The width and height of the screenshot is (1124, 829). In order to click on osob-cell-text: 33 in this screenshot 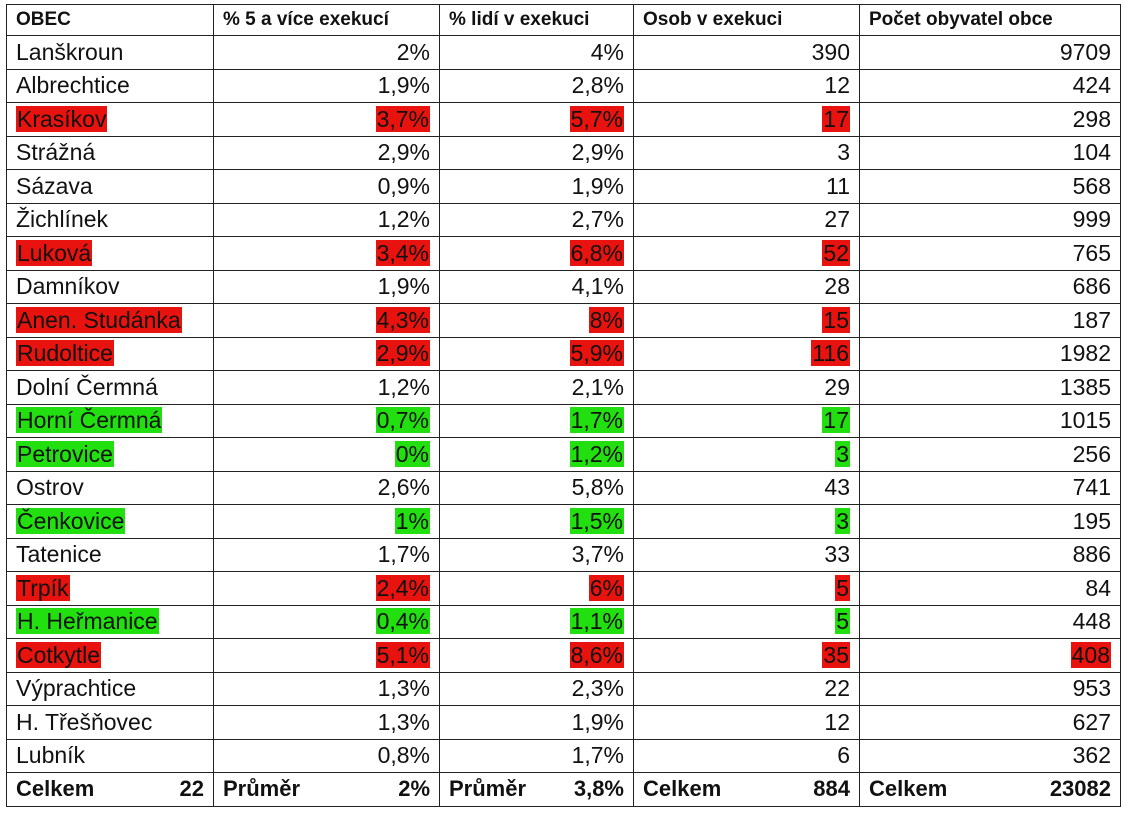, I will do `click(837, 554)`.